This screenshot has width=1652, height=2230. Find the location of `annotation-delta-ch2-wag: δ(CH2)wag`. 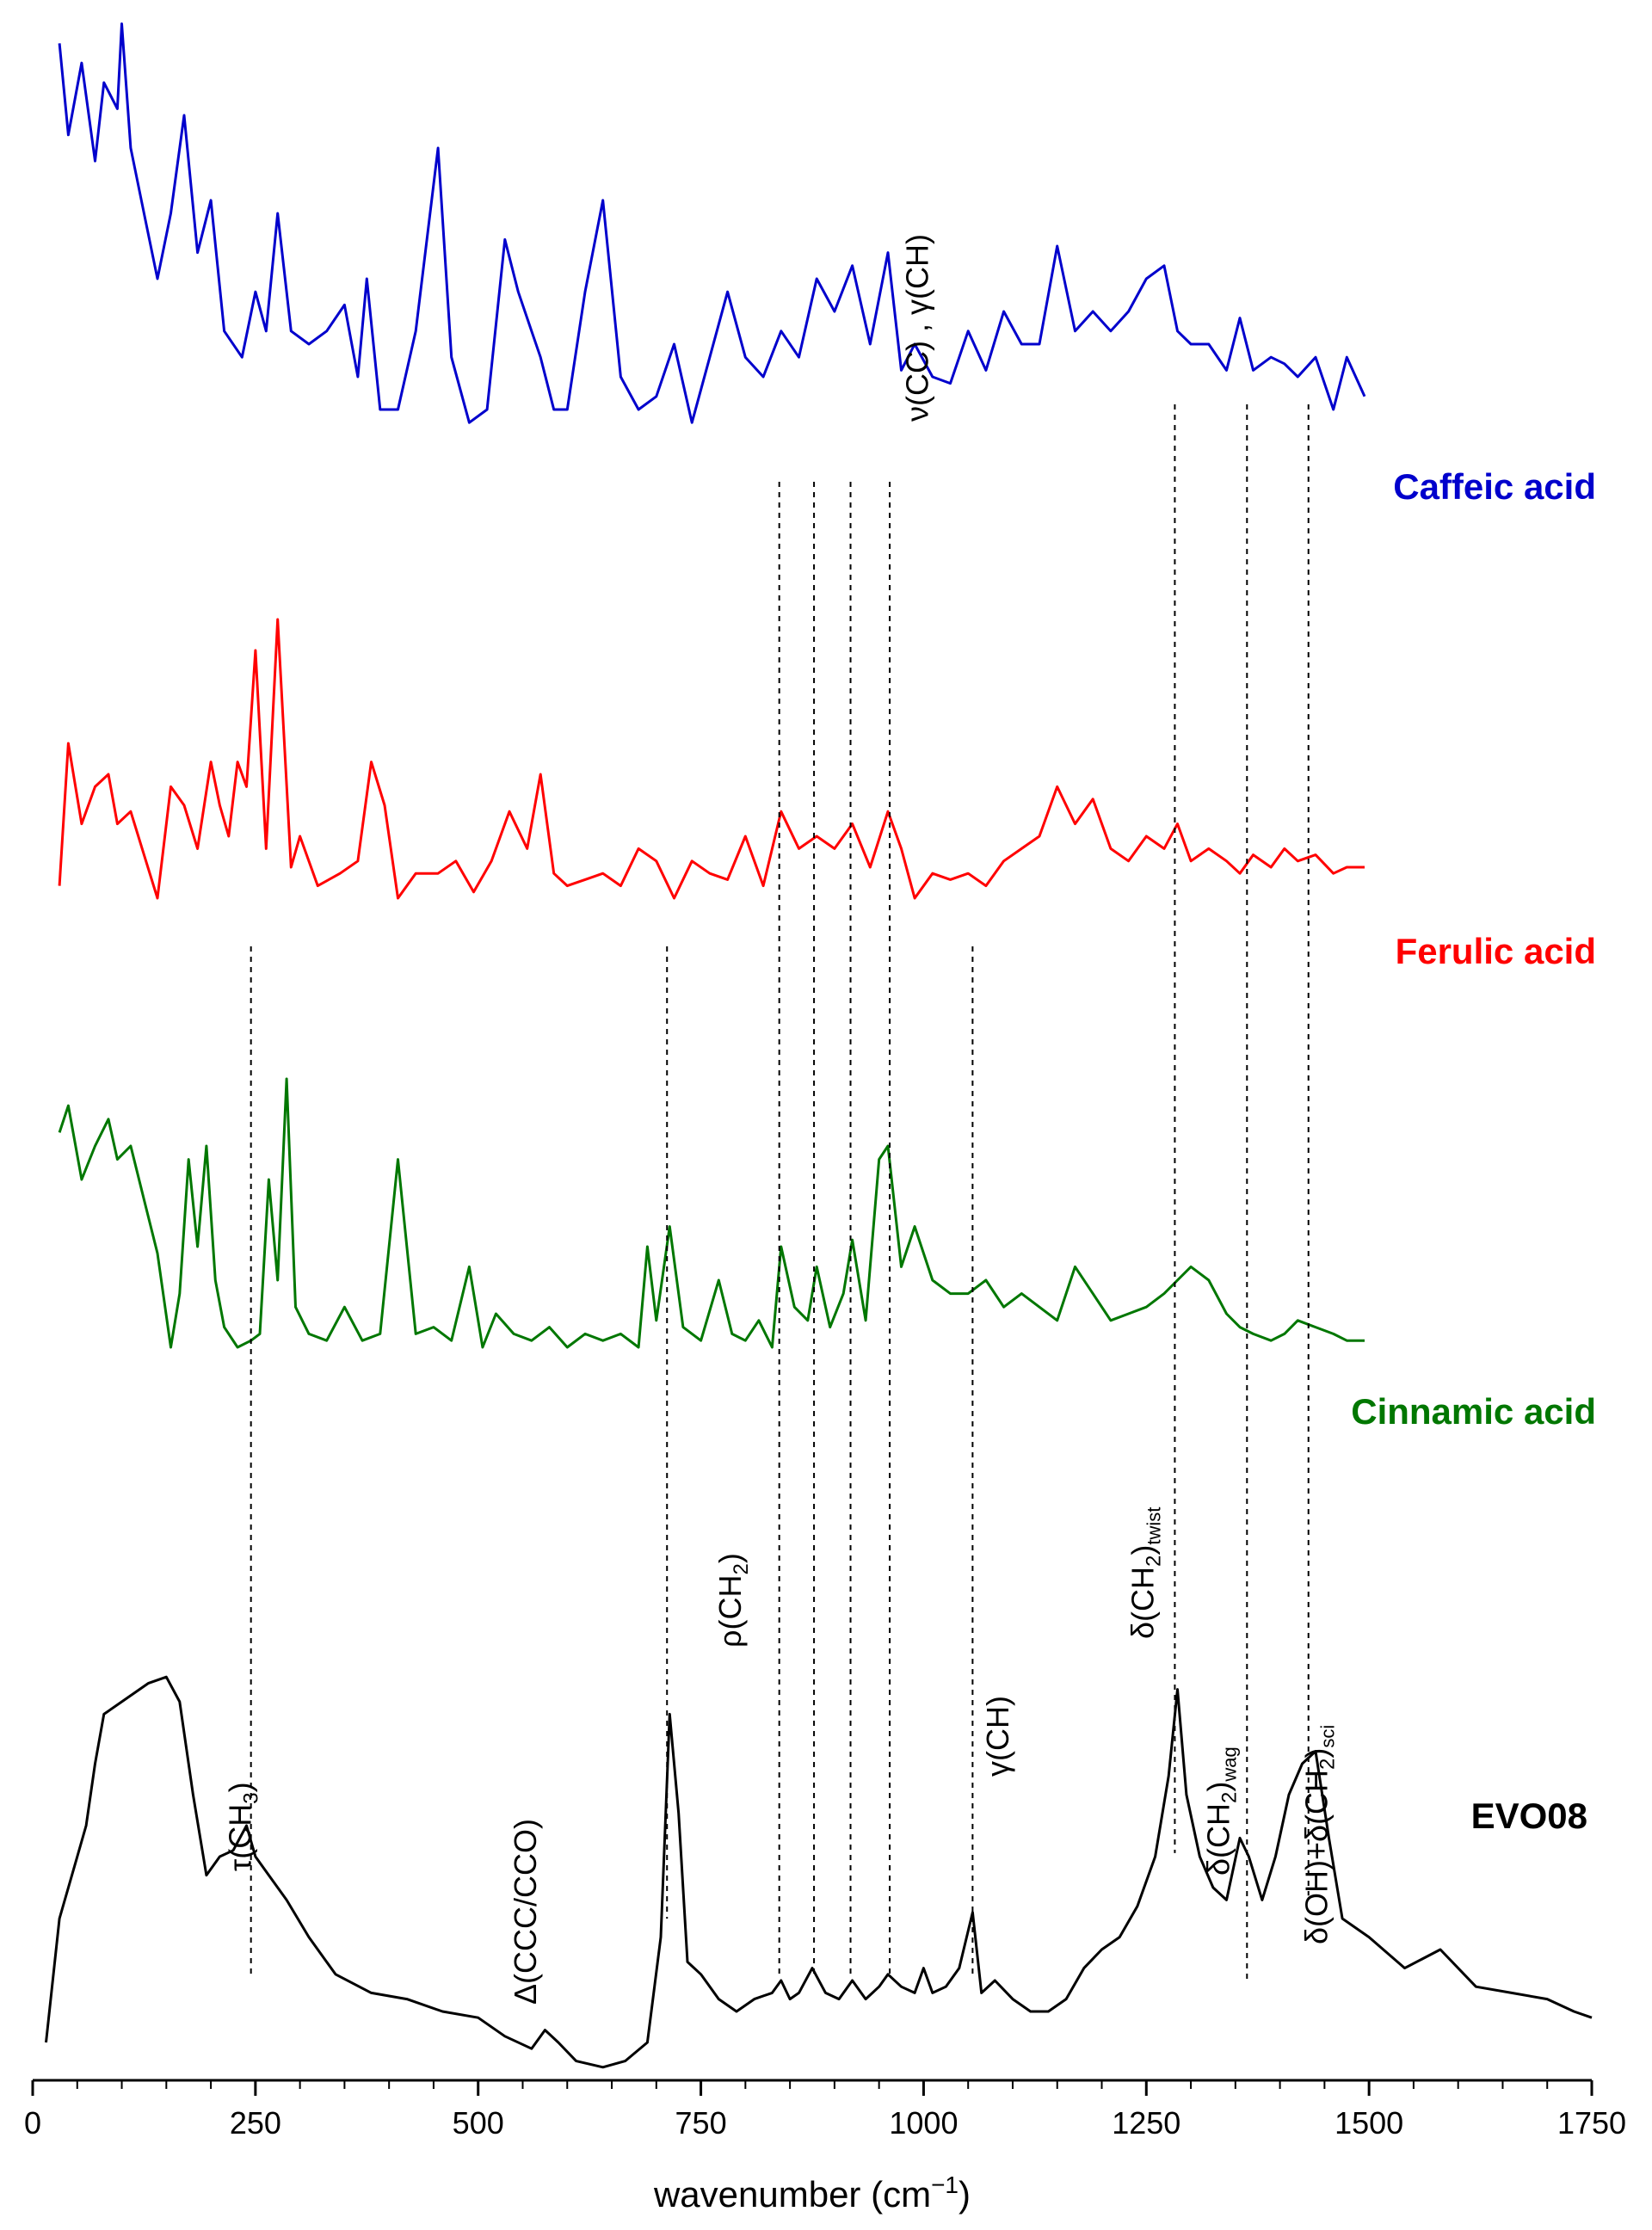

annotation-delta-ch2-wag: δ(CH2)wag is located at coordinates (1221, 1811).